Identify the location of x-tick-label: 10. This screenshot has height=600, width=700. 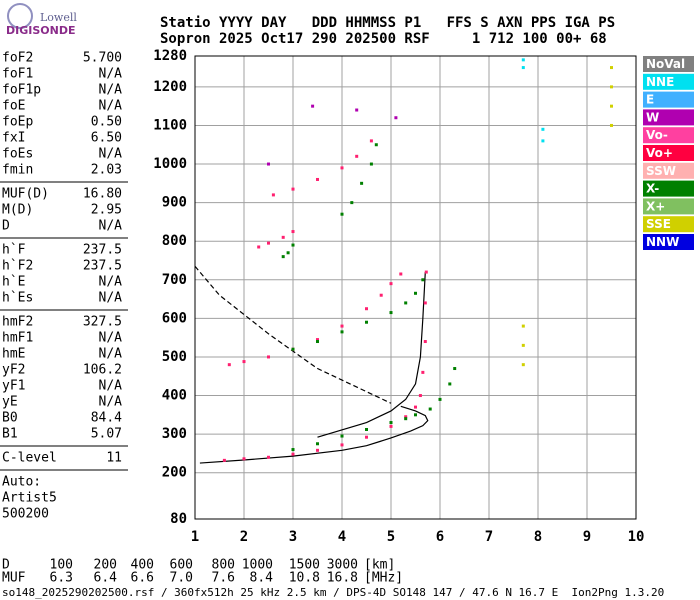
(636, 537).